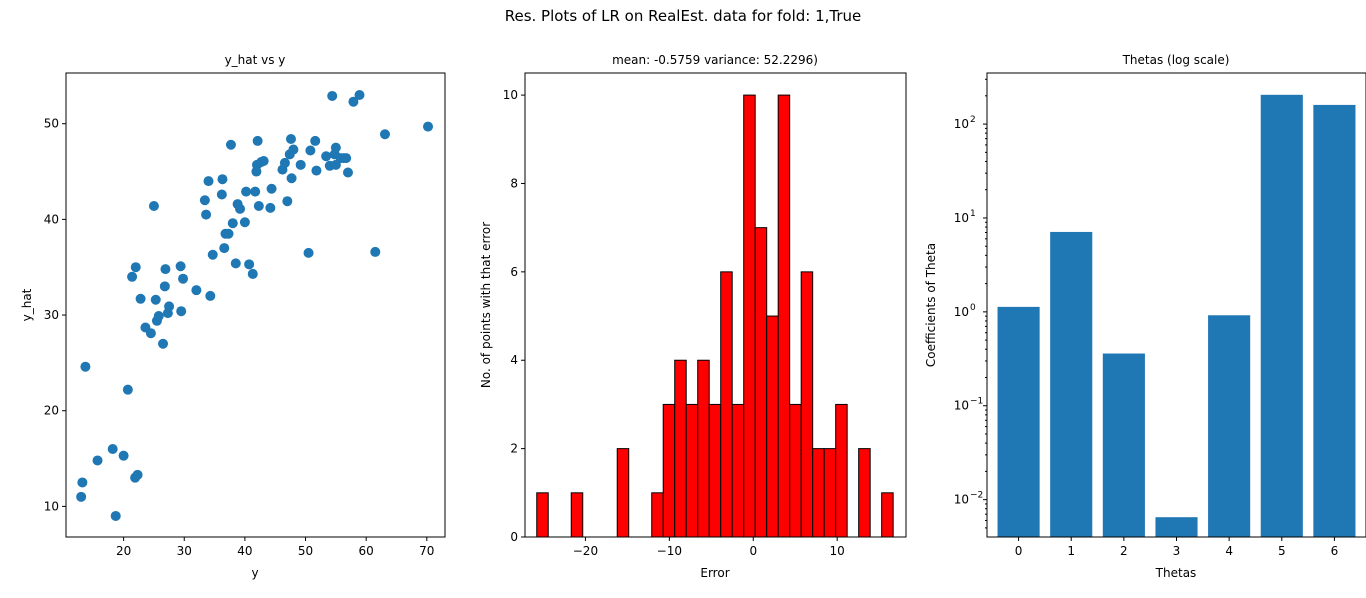 The width and height of the screenshot is (1366, 598). Describe the element at coordinates (51, 124) in the screenshot. I see `scatter-y-tick-label: 50` at that location.